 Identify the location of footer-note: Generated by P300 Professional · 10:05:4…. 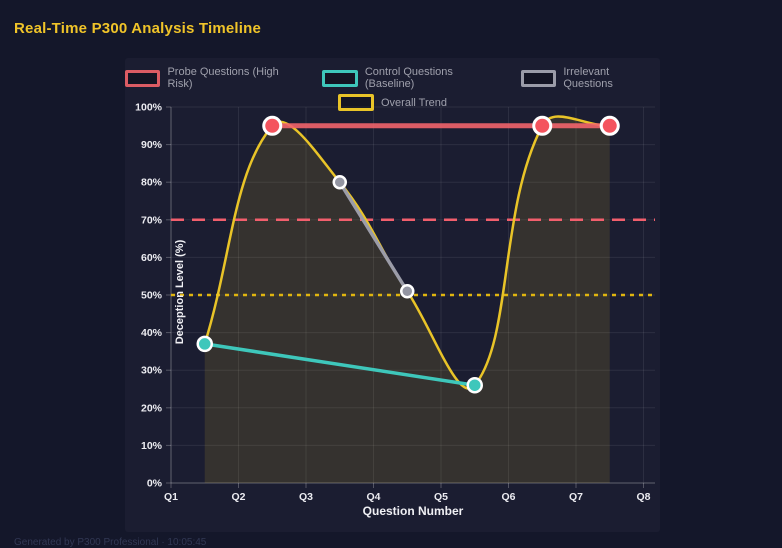
(110, 542).